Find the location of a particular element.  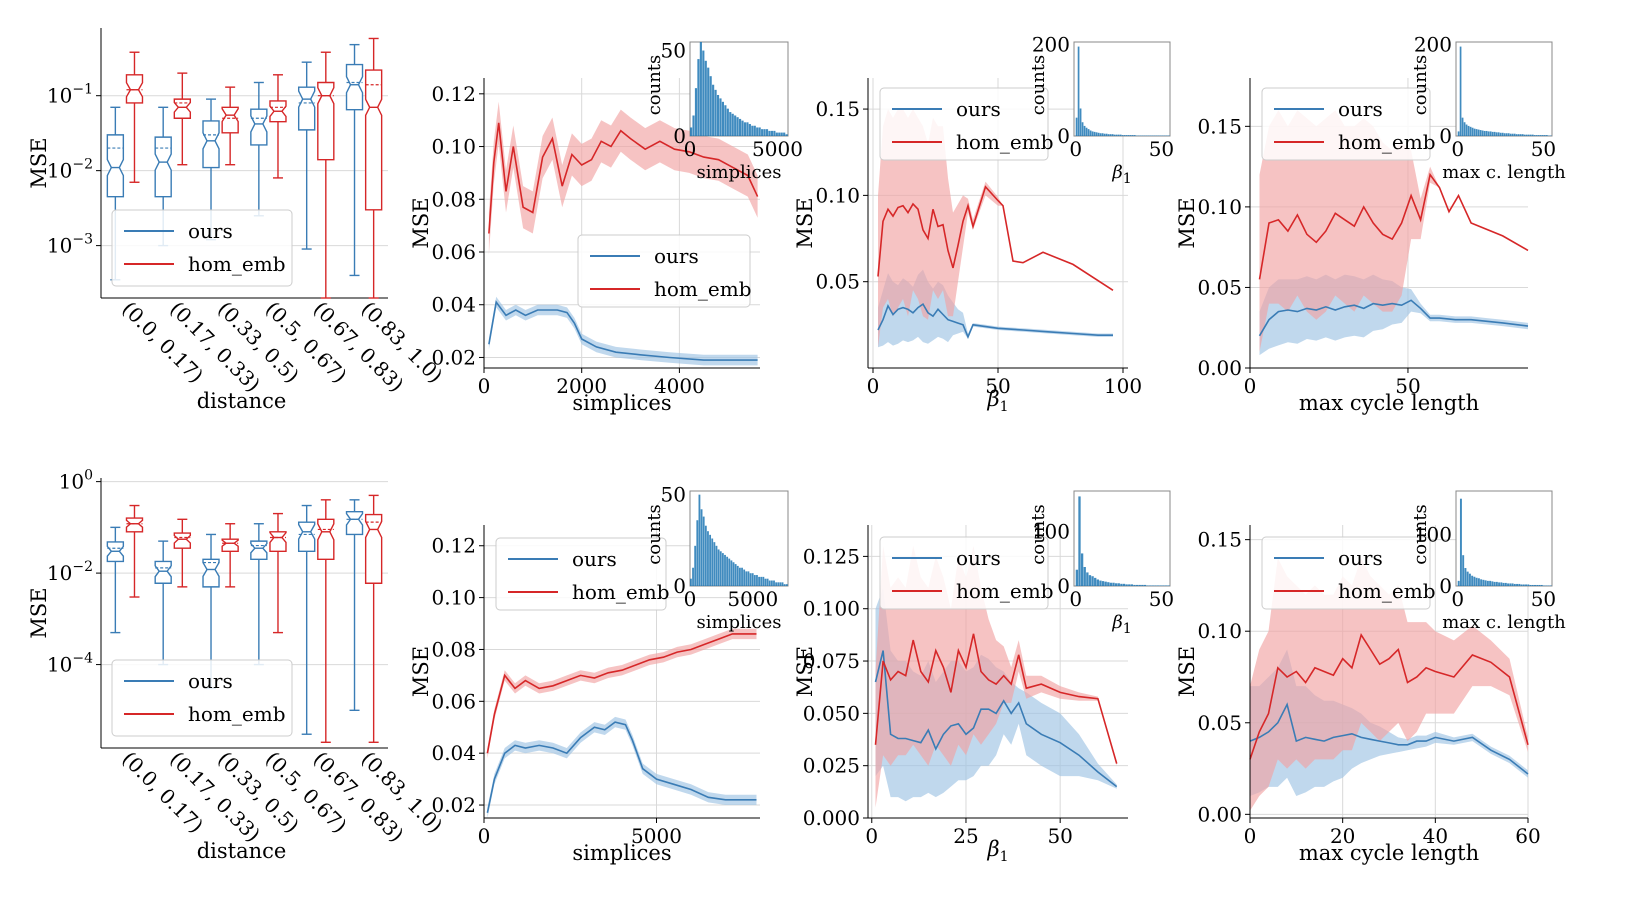

x-axis-title: β1 is located at coordinates (997, 851).